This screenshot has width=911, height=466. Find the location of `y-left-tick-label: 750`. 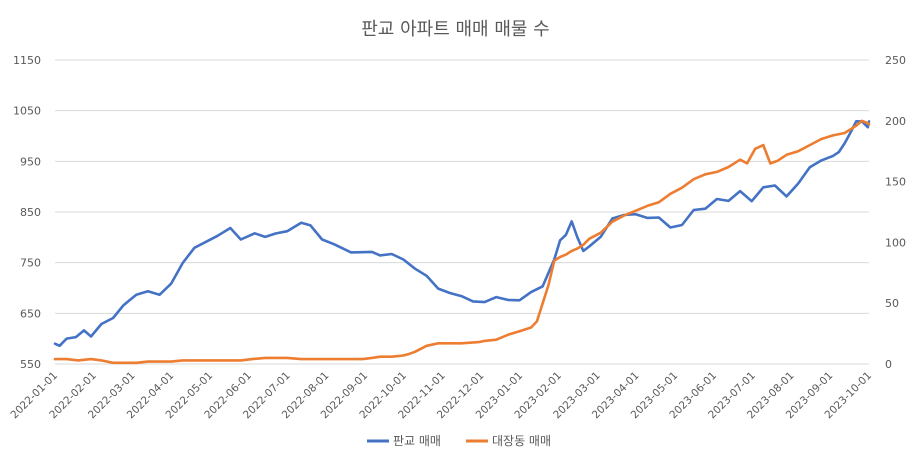

y-left-tick-label: 750 is located at coordinates (30, 263).